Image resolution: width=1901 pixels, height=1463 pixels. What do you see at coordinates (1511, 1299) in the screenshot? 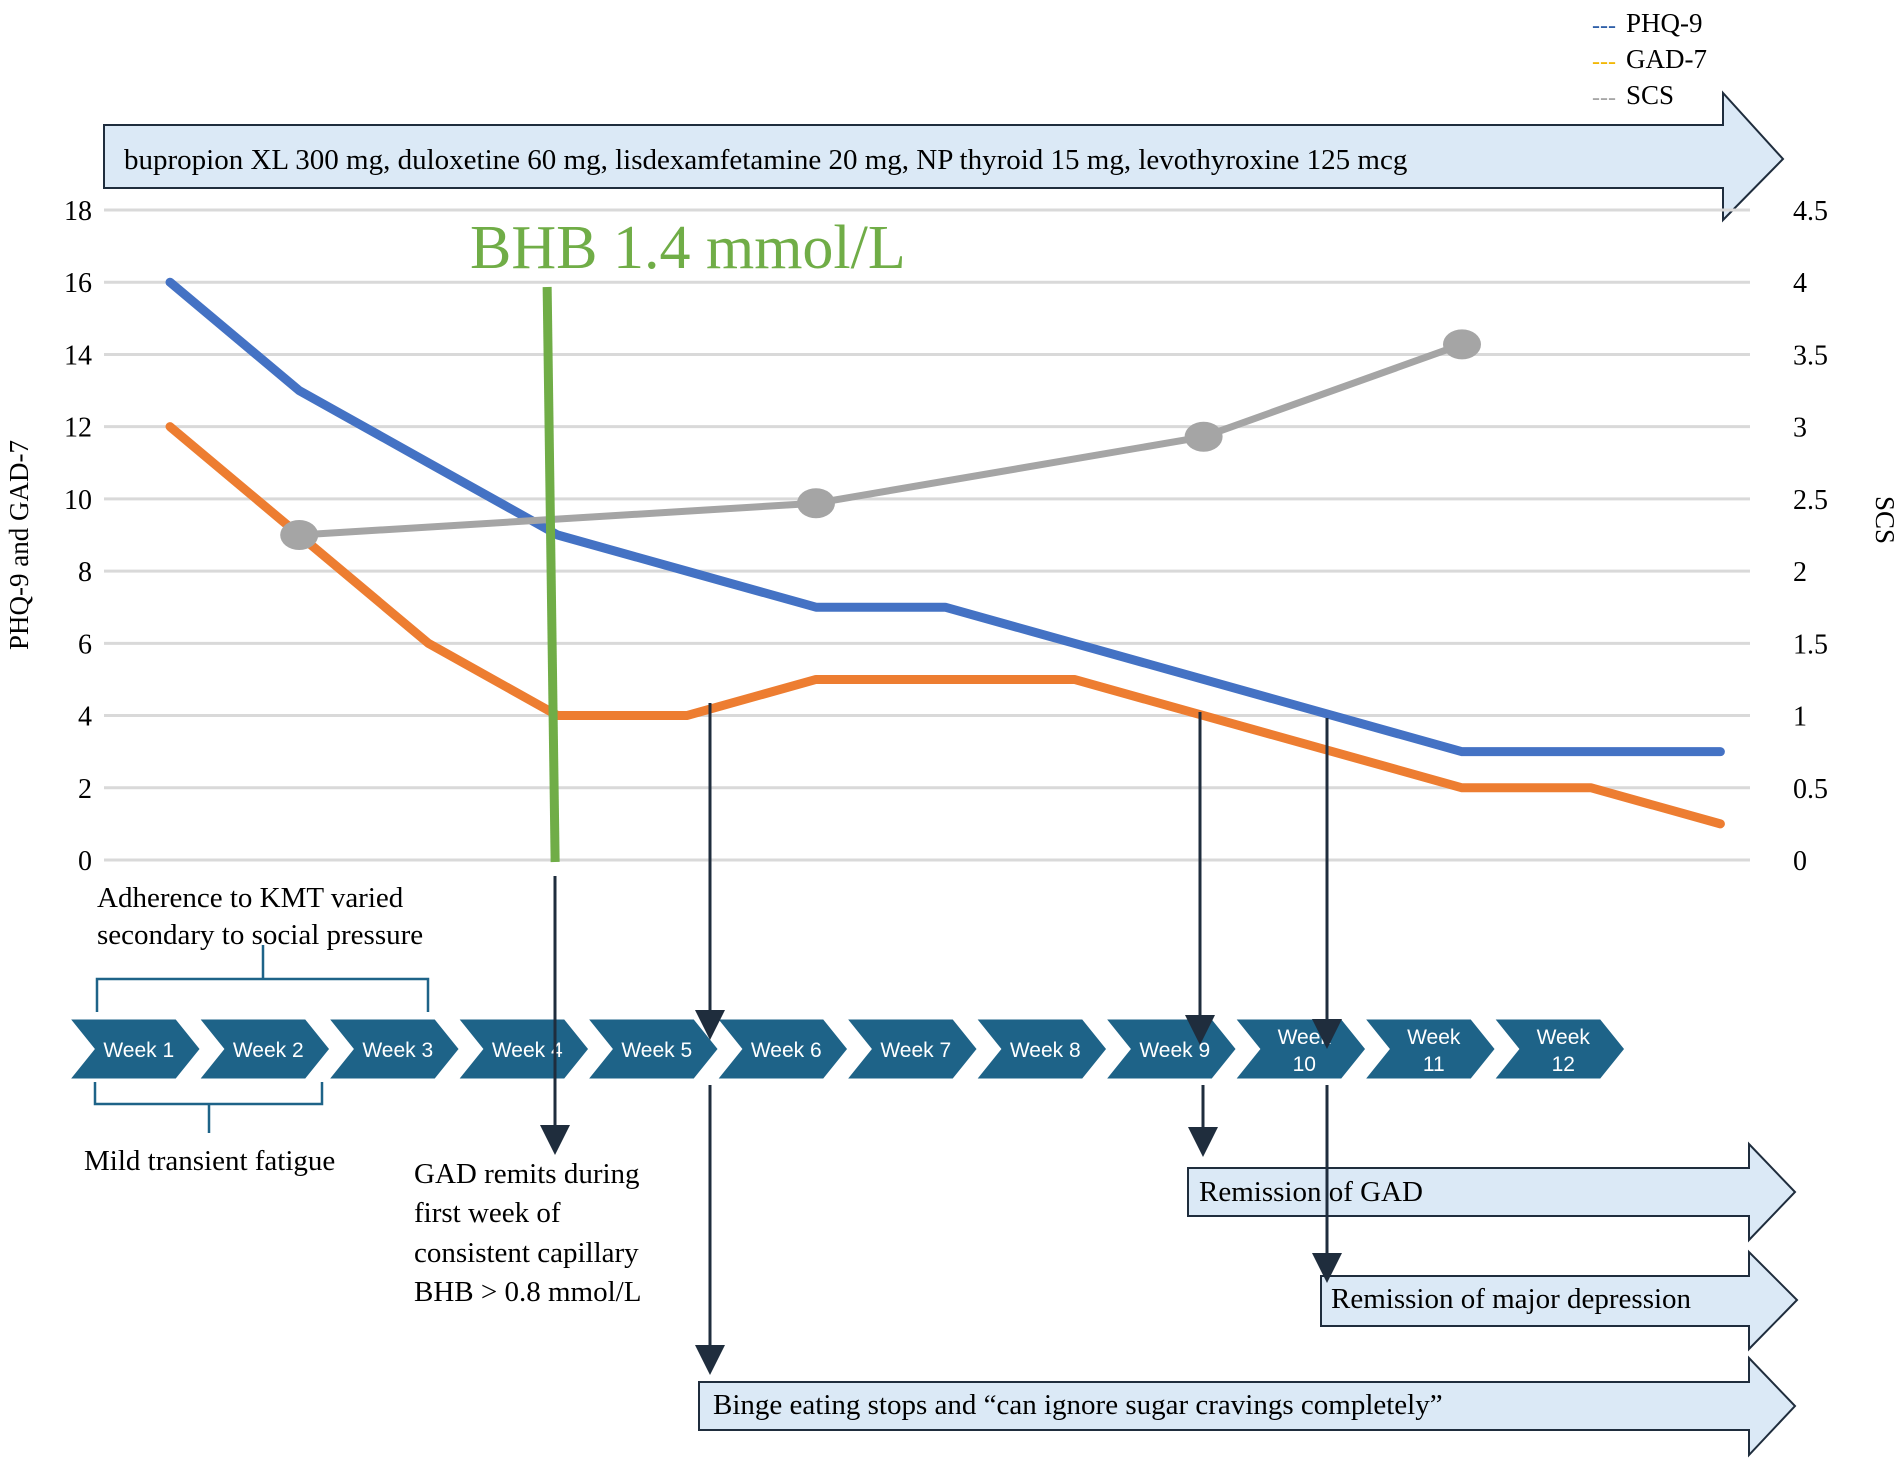
I see `remission-depression-text: Remission of major depression` at bounding box center [1511, 1299].